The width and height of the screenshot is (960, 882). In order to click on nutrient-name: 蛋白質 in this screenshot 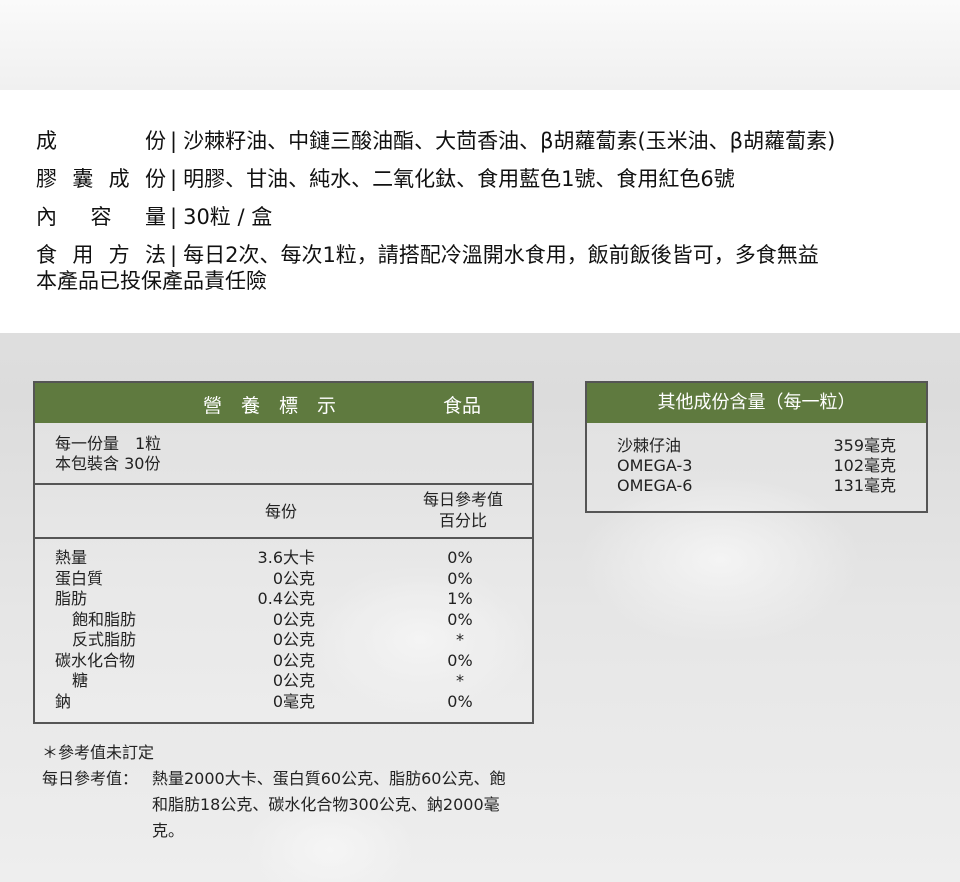, I will do `click(79, 578)`.